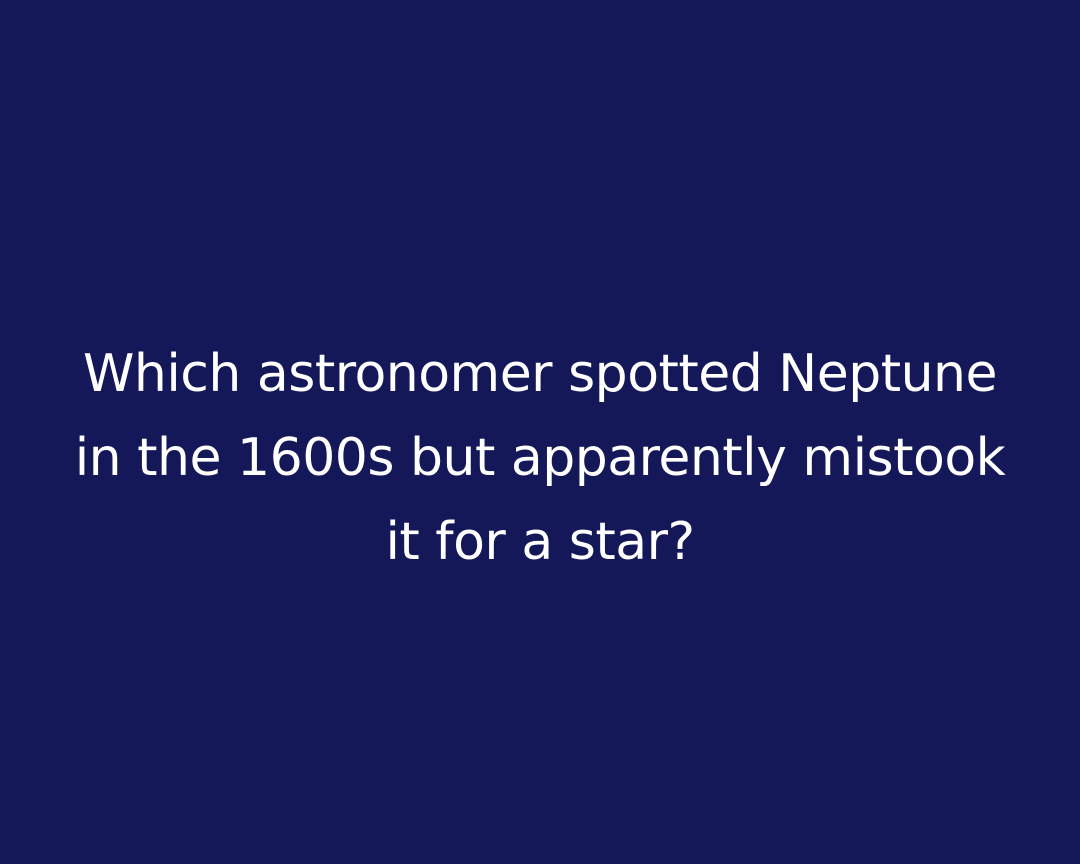  Describe the element at coordinates (540, 374) in the screenshot. I see `question-line-1: Which astronomer spotted Neptune` at that location.